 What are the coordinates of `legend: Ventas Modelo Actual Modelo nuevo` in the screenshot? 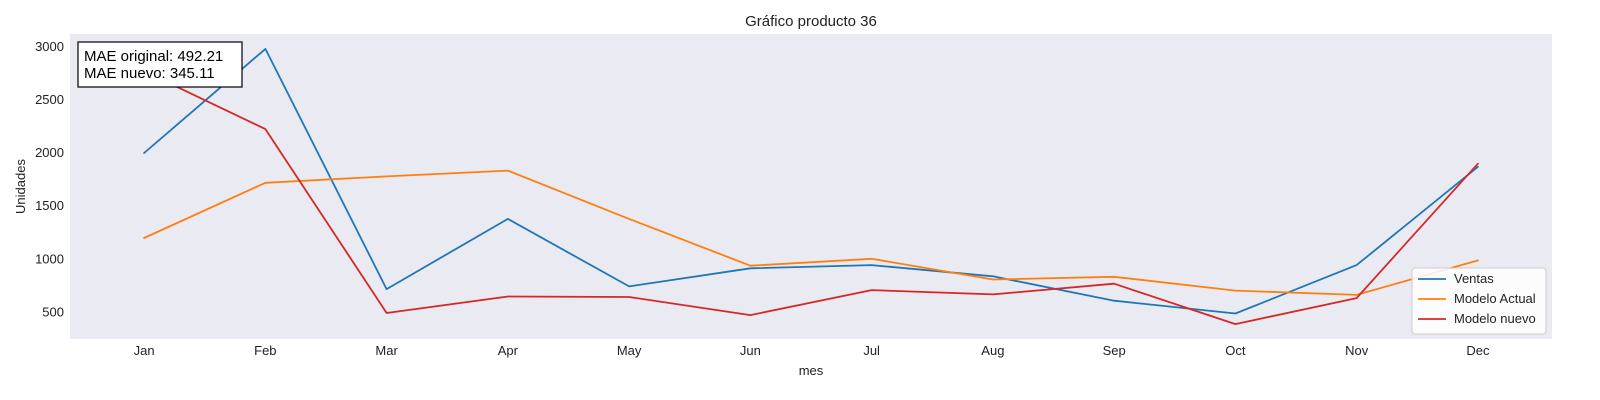 It's located at (1479, 301).